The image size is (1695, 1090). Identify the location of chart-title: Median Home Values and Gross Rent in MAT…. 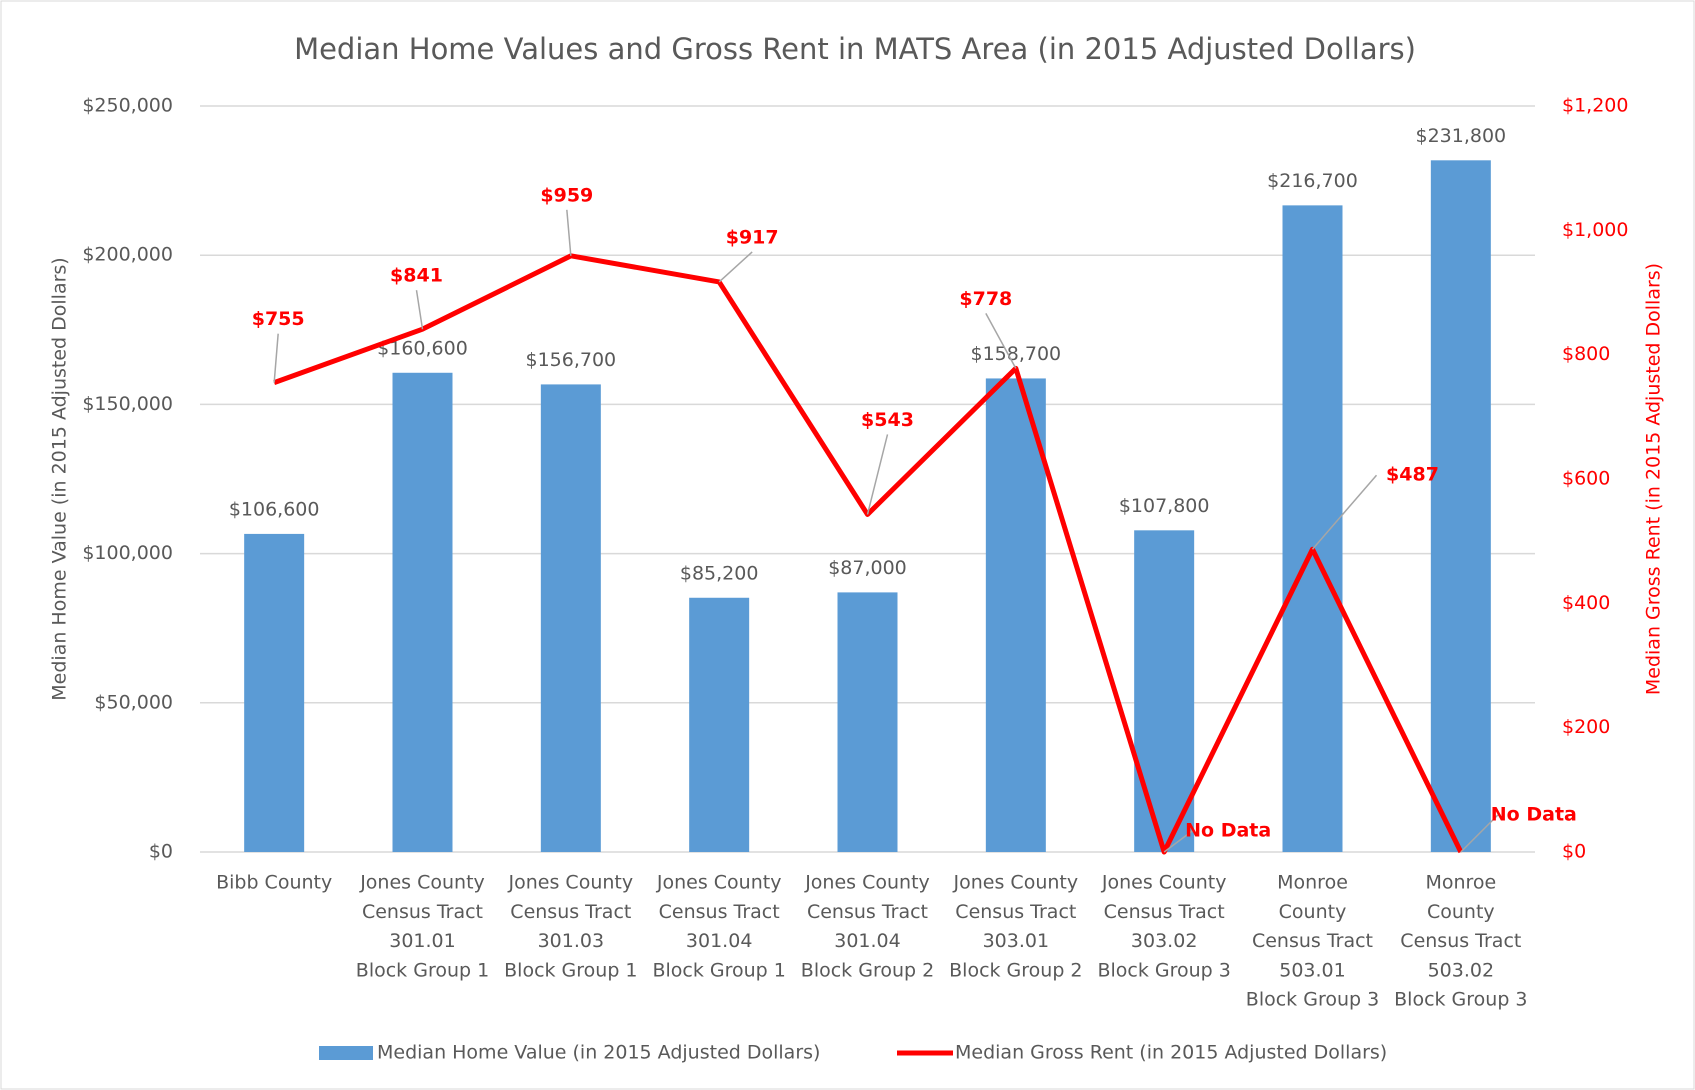
(855, 49).